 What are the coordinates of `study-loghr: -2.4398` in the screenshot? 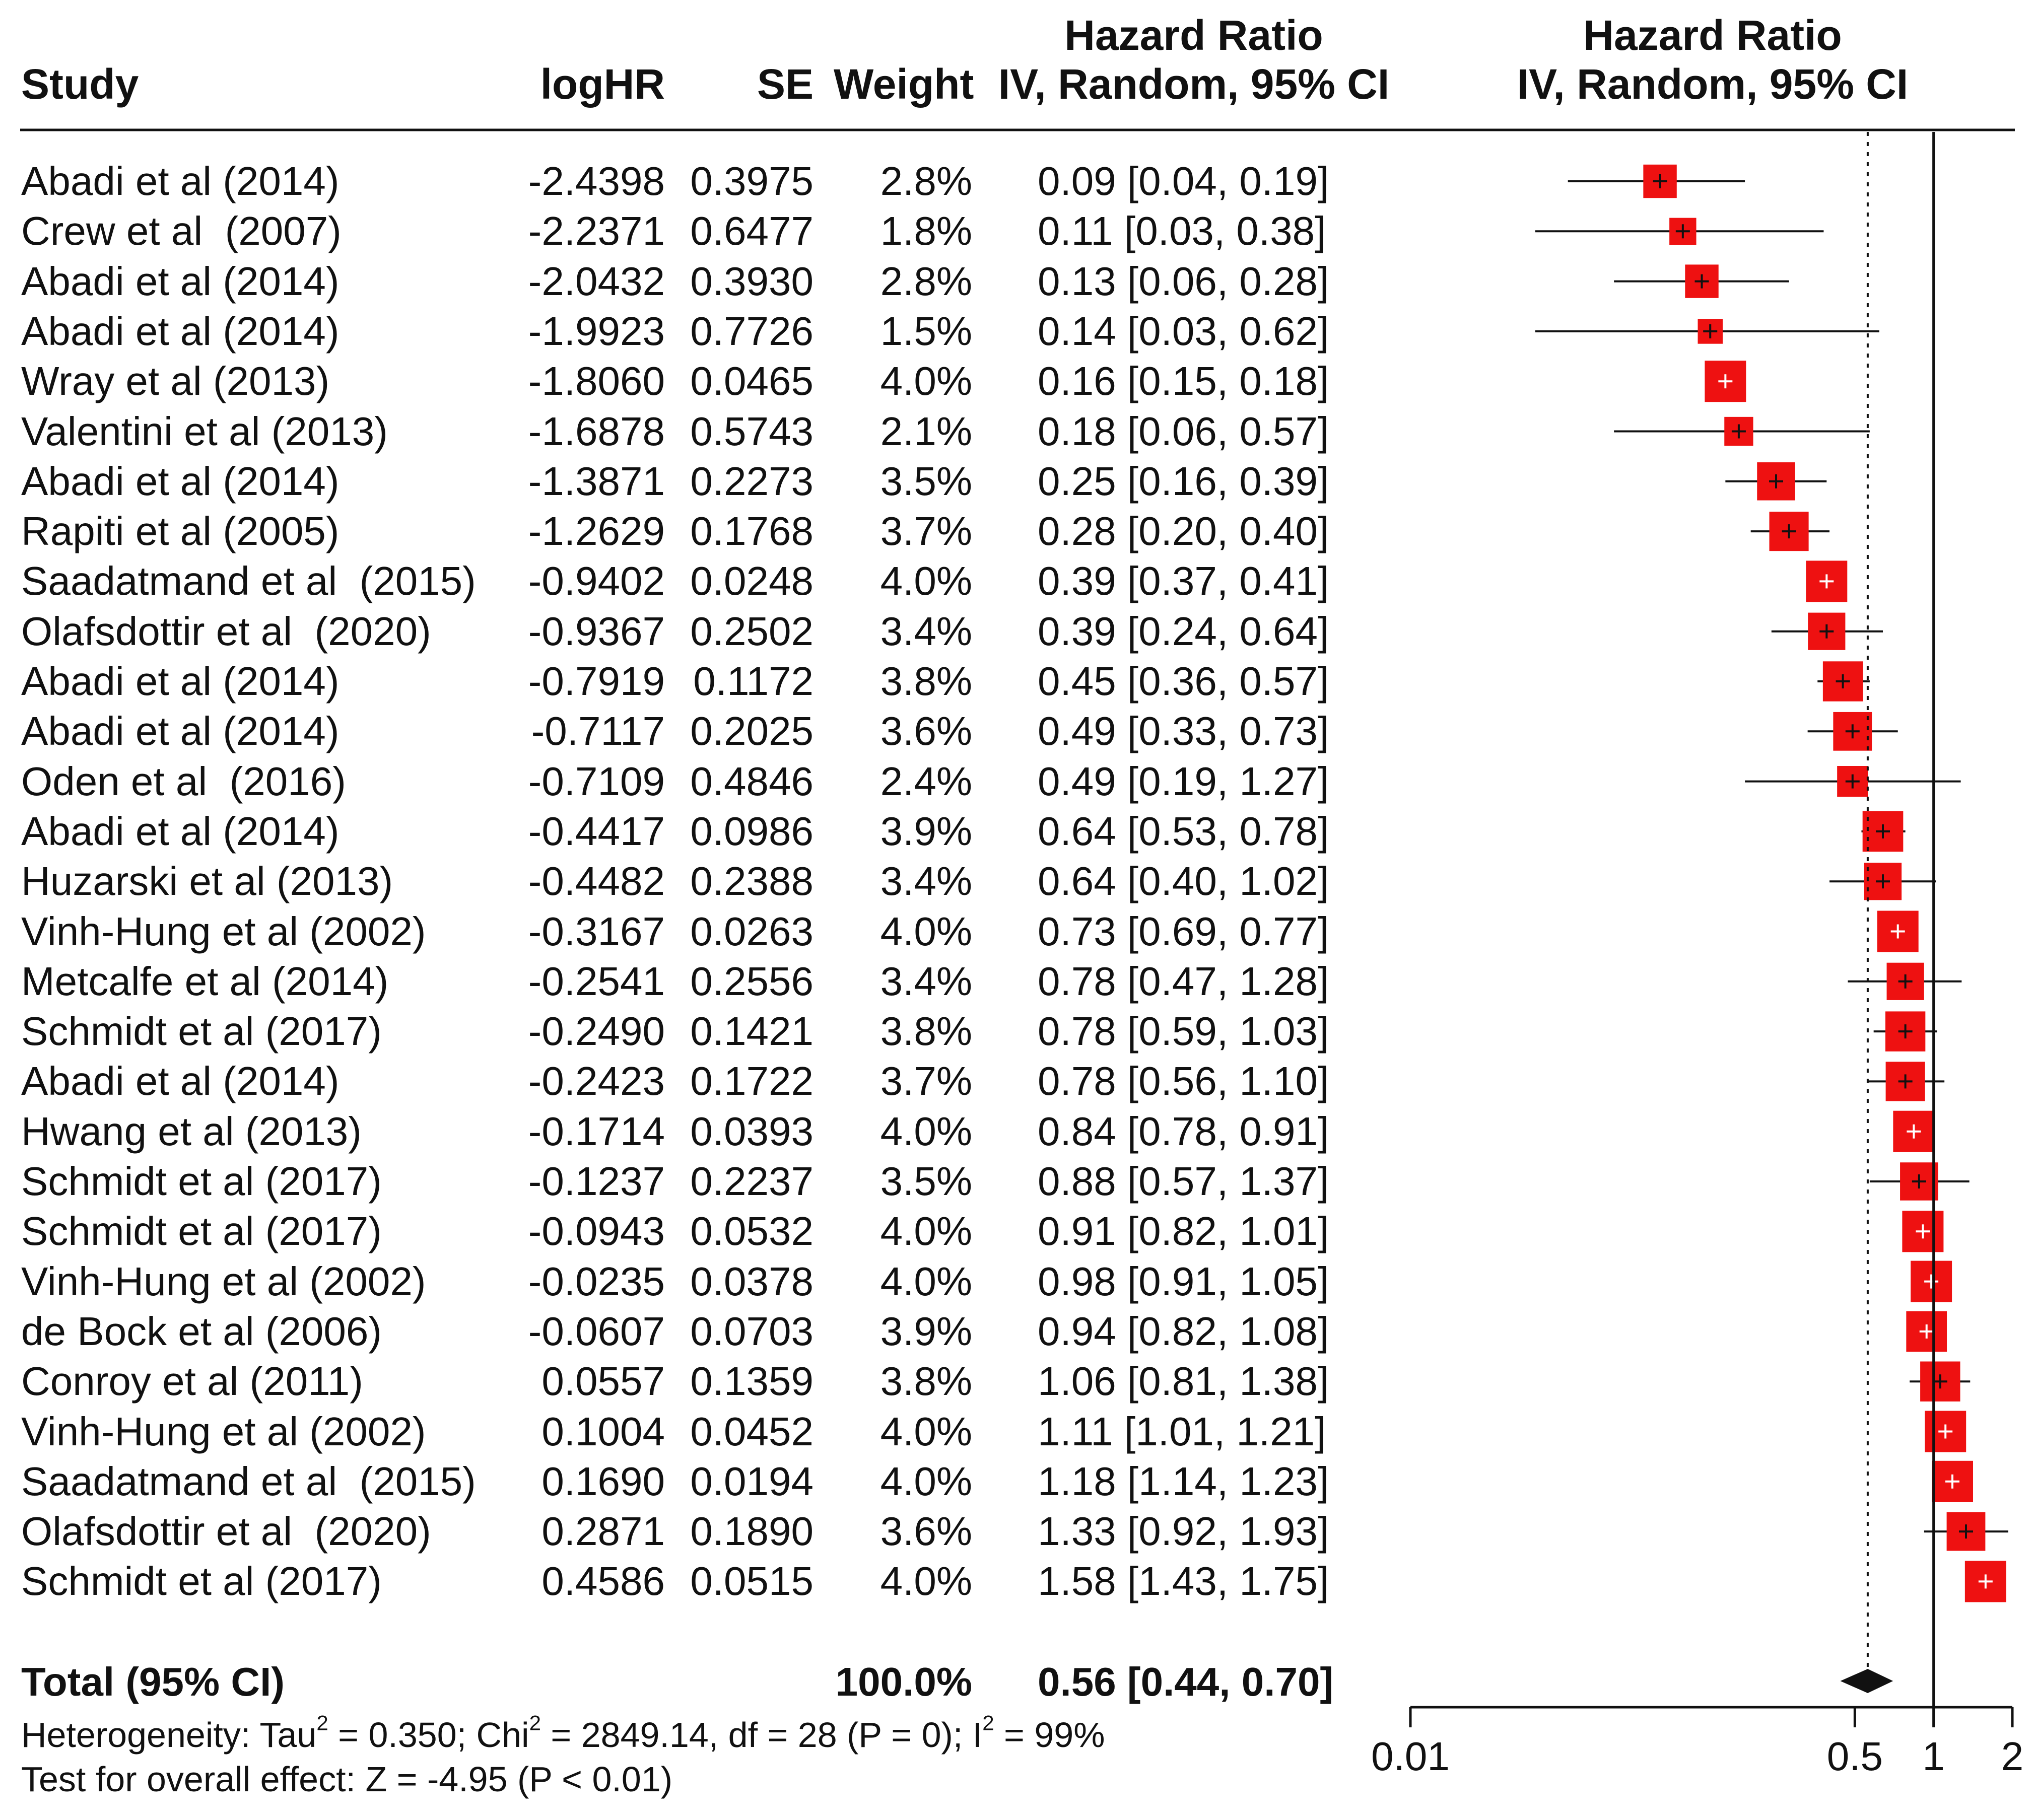 It's located at (596, 181).